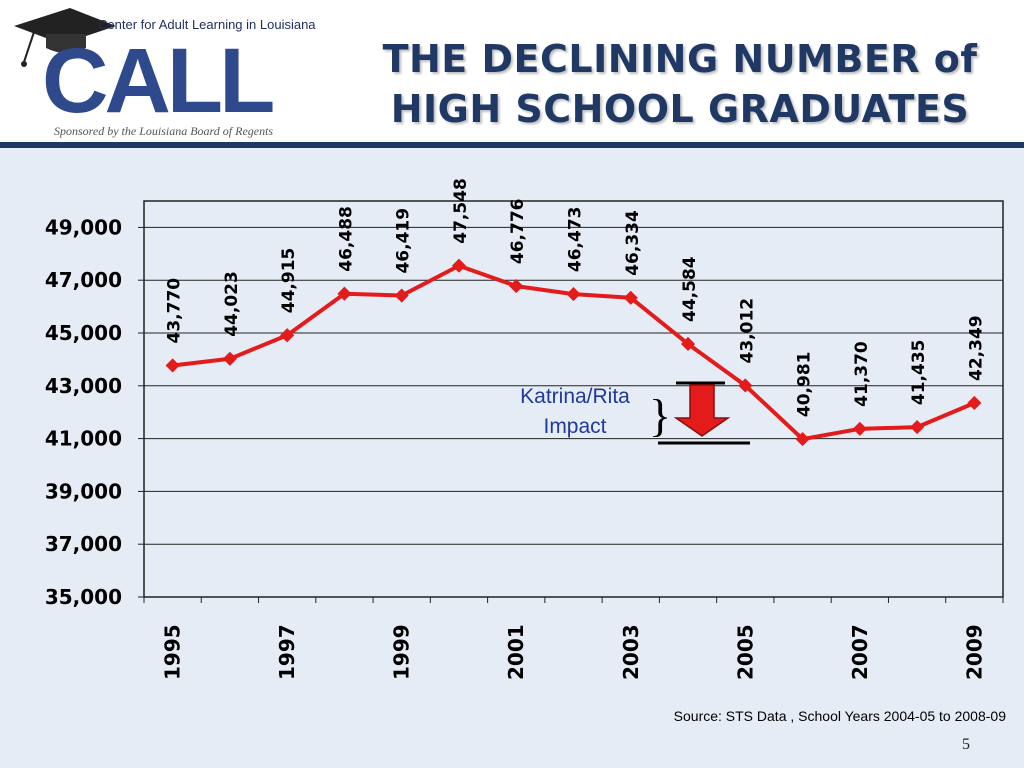 The height and width of the screenshot is (768, 1024). I want to click on y-tick-label: 47,000, so click(83, 280).